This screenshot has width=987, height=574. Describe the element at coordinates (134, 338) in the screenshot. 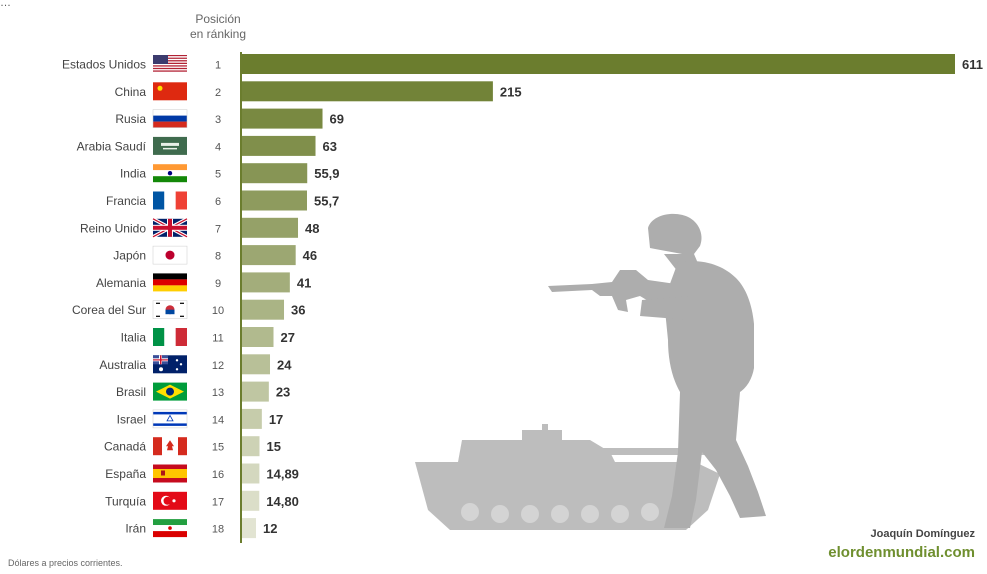

I see `category-label: Italia` at that location.